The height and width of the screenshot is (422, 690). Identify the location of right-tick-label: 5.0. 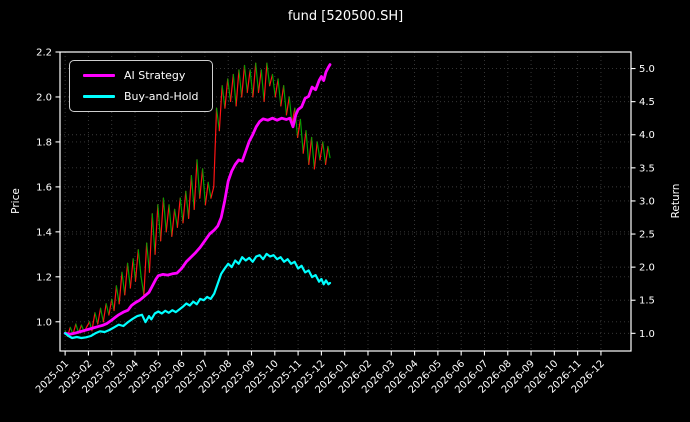
(647, 69).